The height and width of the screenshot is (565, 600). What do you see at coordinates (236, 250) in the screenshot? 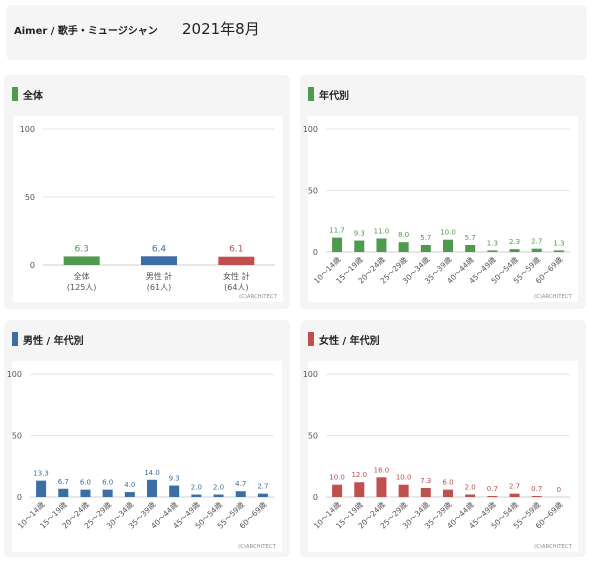
I see `data-label: 6.1` at bounding box center [236, 250].